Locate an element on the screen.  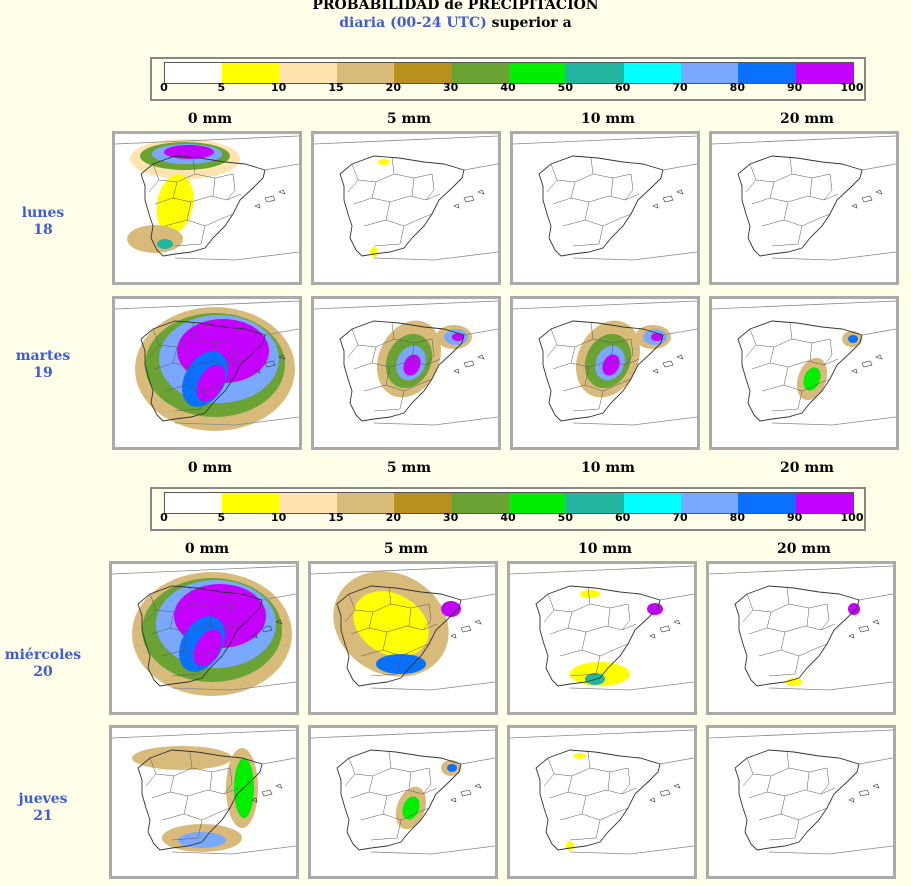
day-name: lunes is located at coordinates (43, 213).